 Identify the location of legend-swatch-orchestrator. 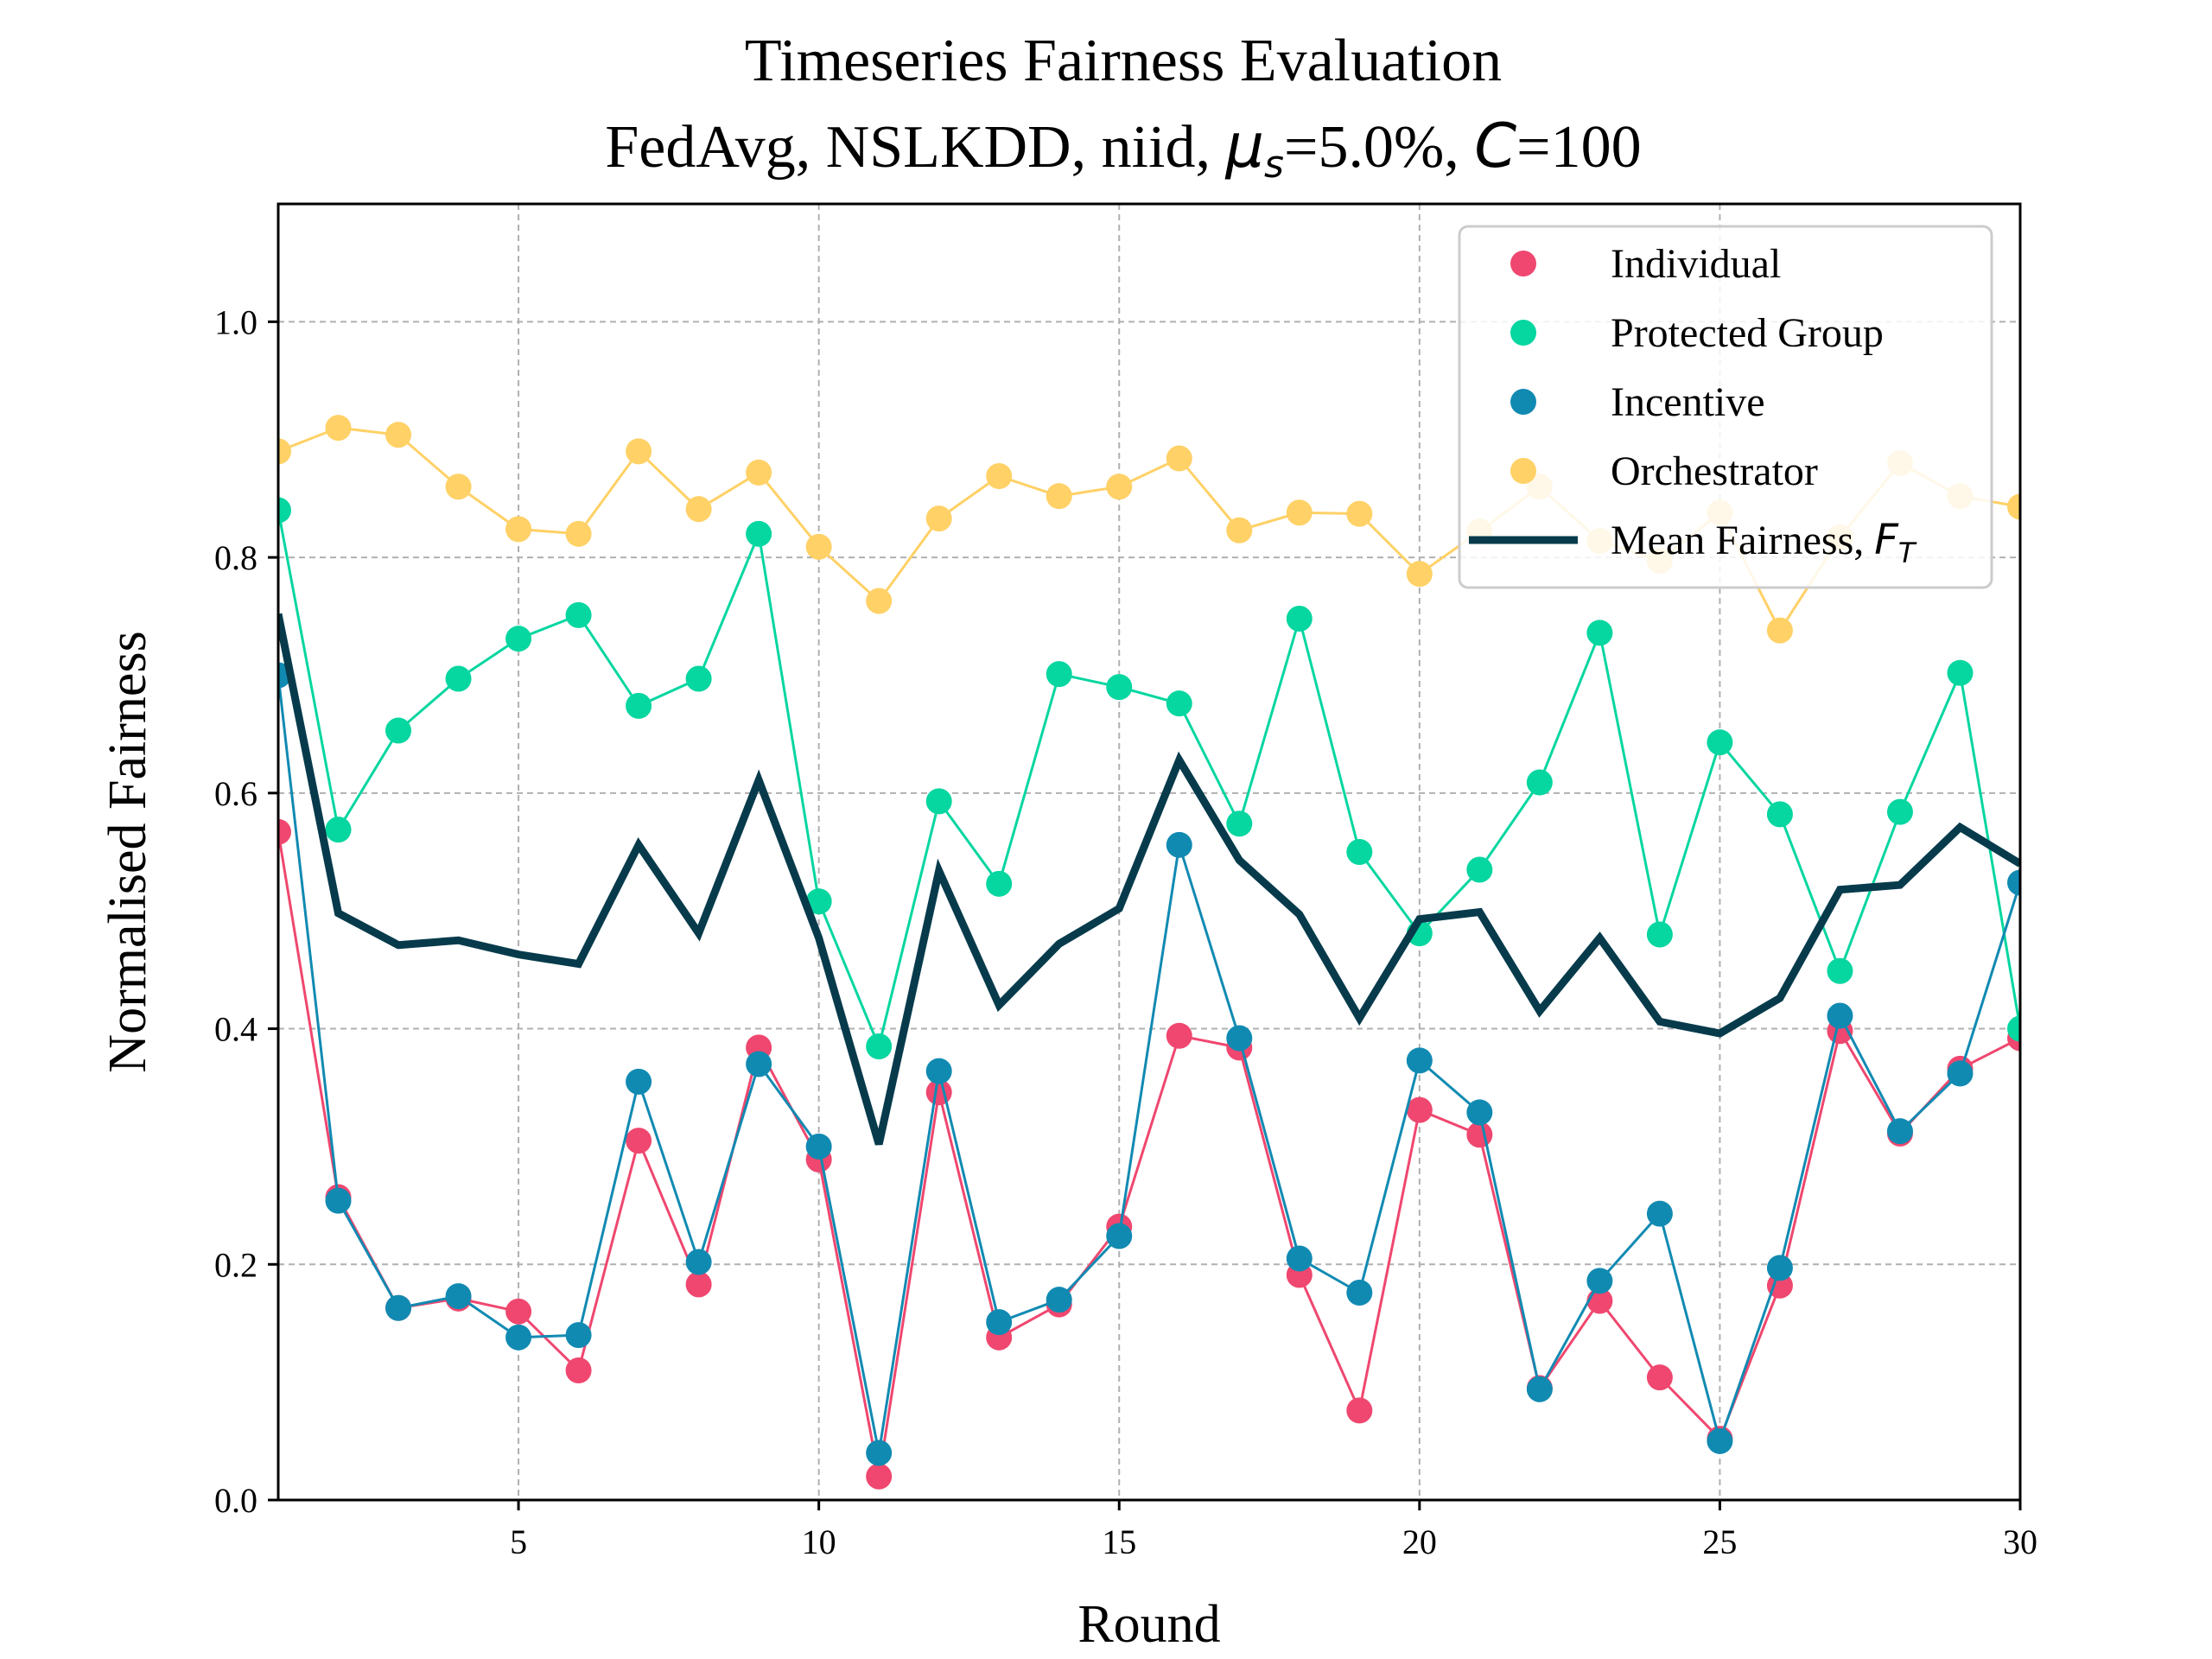
(1523, 471).